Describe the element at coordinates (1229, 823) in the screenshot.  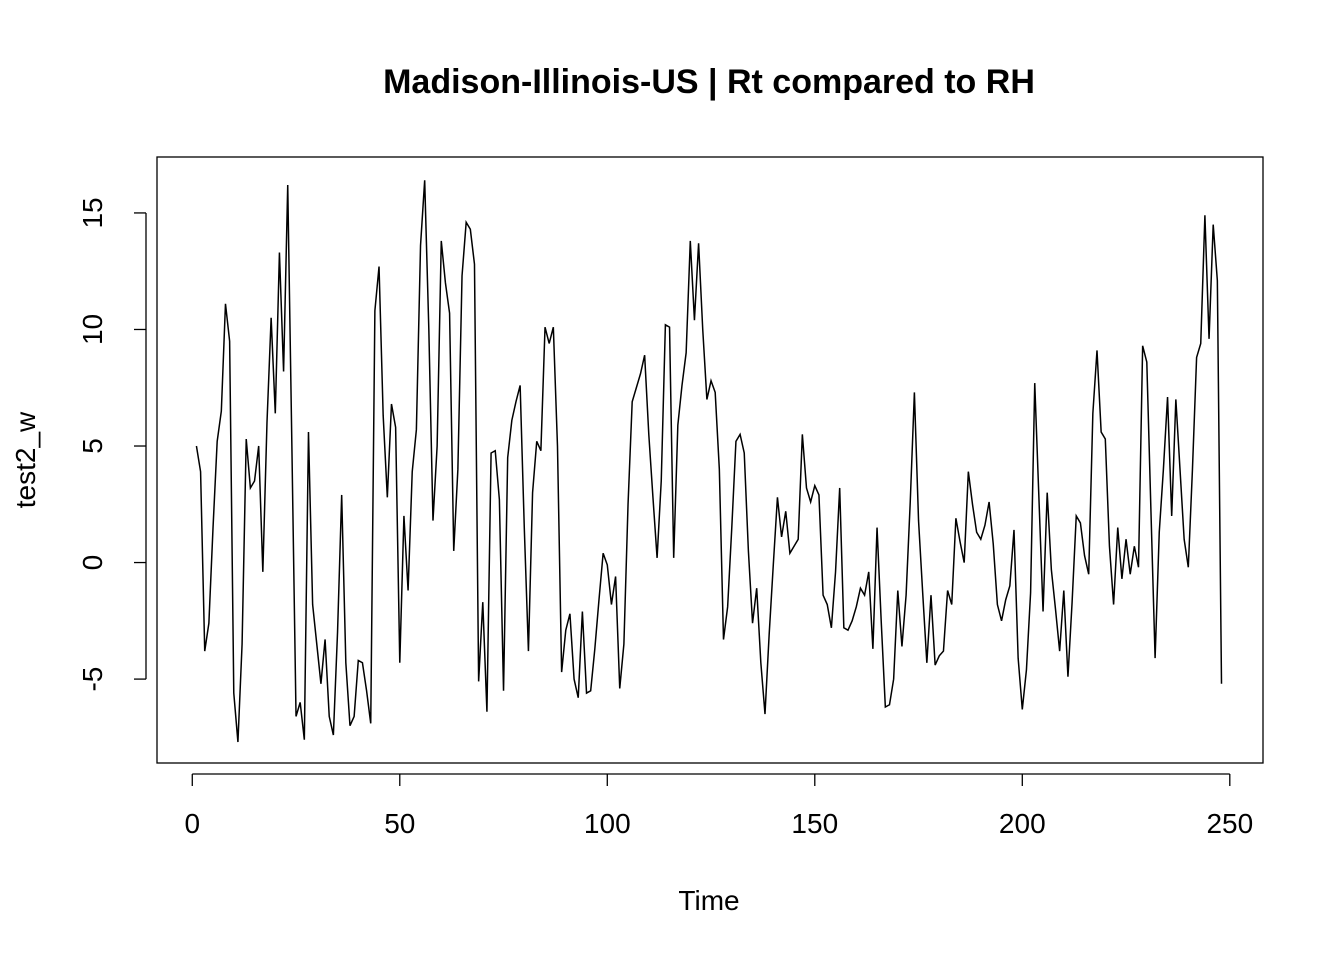
I see `x-tick-label: 250` at that location.